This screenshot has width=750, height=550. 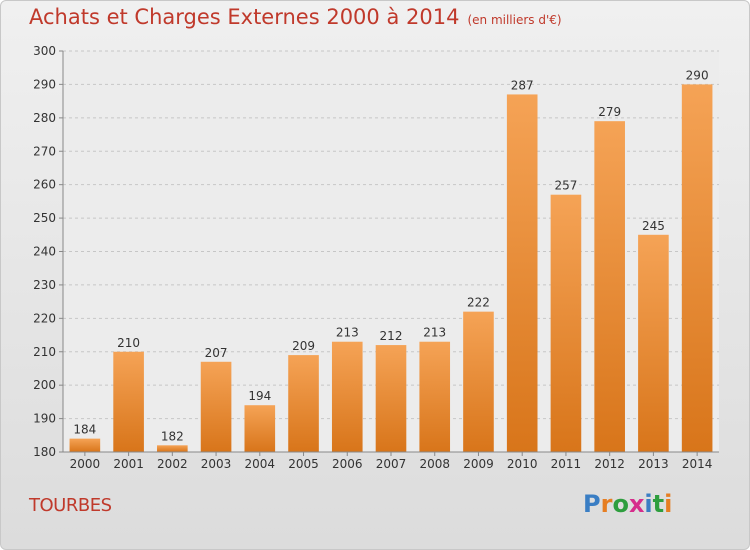 I want to click on data-label: 287, so click(x=522, y=85).